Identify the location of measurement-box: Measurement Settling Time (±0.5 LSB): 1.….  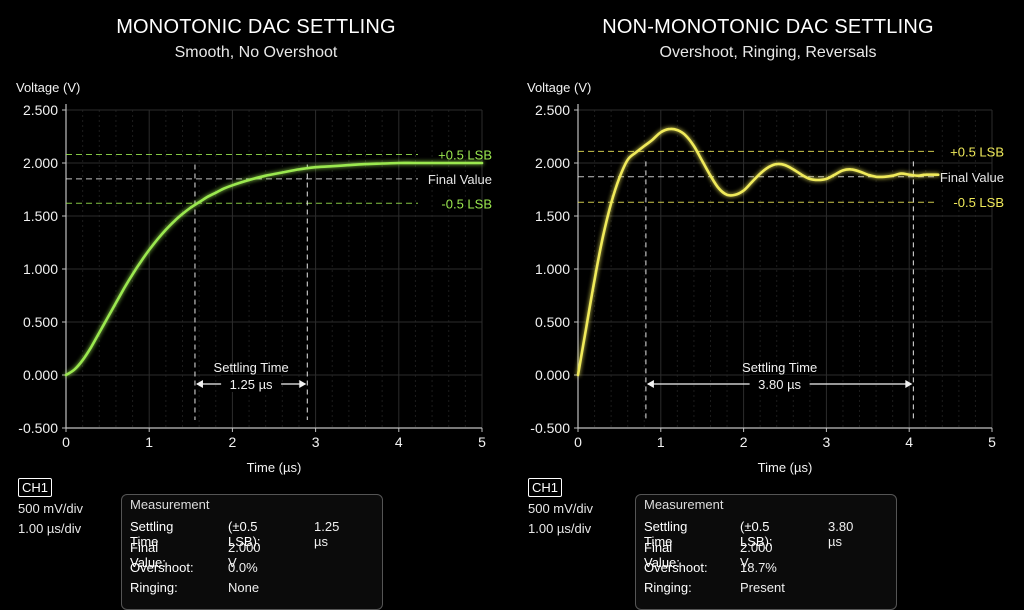
(252, 552).